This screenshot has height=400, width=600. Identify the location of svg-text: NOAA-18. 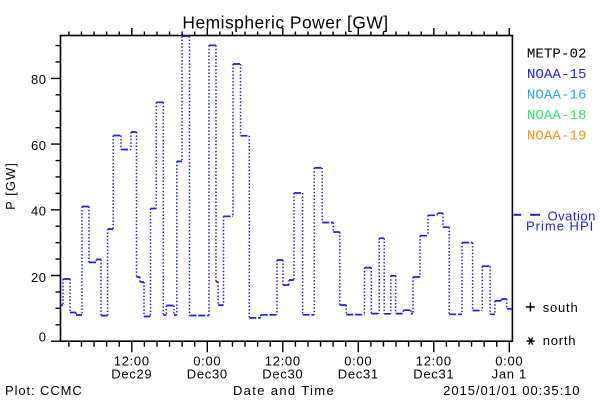
(557, 116).